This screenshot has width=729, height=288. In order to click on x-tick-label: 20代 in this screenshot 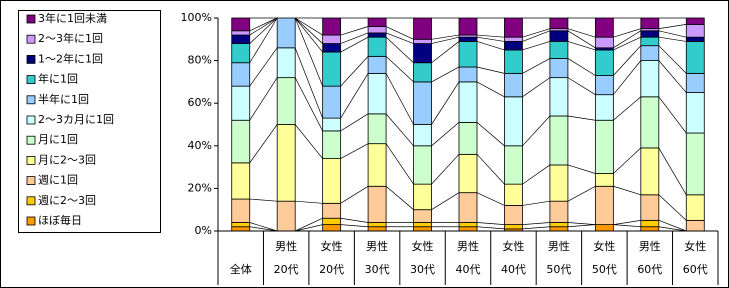, I will do `click(331, 269)`.